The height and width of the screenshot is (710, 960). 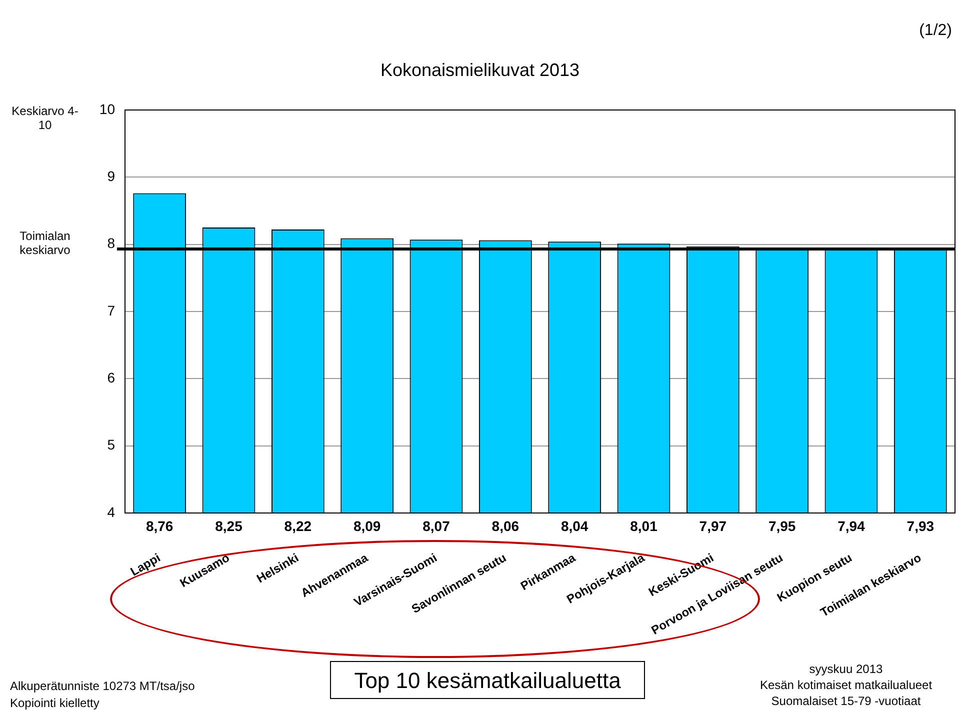 I want to click on data-label: 8,76, so click(x=160, y=526).